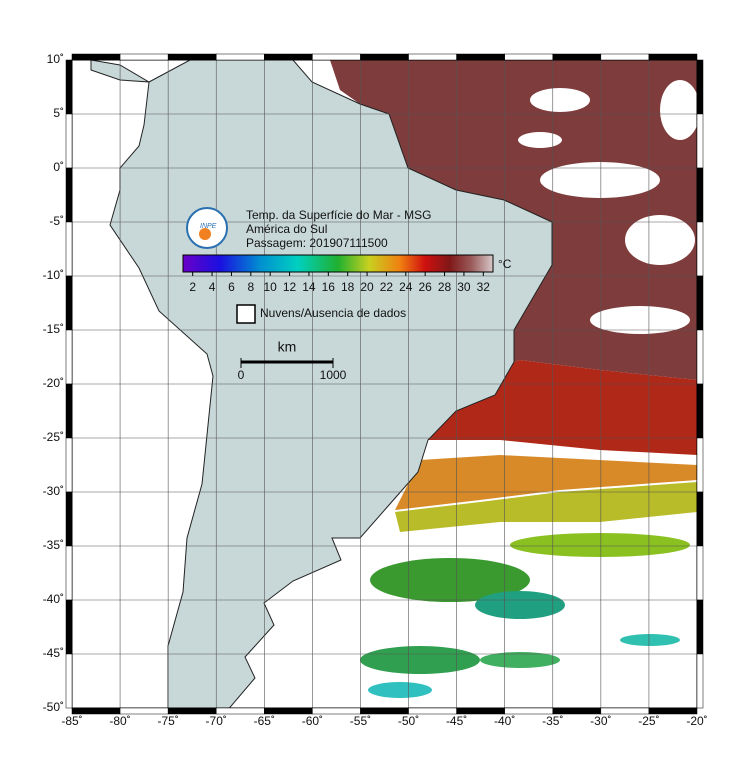 The height and width of the screenshot is (781, 741). What do you see at coordinates (696, 721) in the screenshot?
I see `x-tick-label: -20˚` at bounding box center [696, 721].